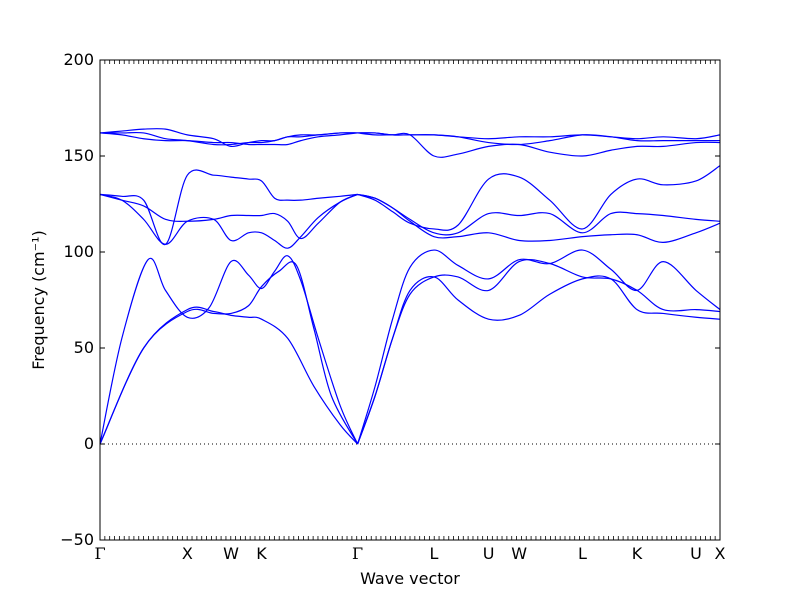 The image size is (800, 600). What do you see at coordinates (78, 251) in the screenshot?
I see `y-tick-label: 100` at bounding box center [78, 251].